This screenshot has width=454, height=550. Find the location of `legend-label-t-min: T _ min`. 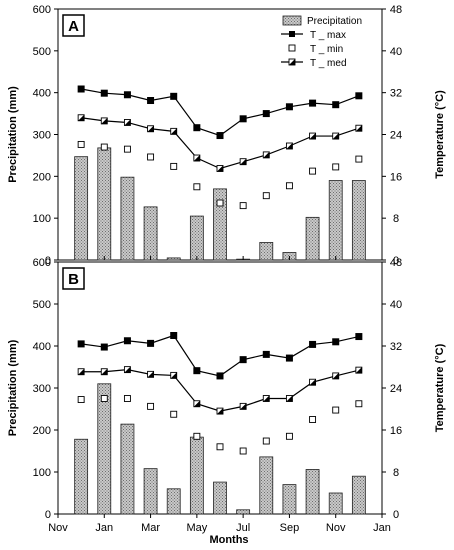

legend-label-t-min: T _ min is located at coordinates (326, 49).